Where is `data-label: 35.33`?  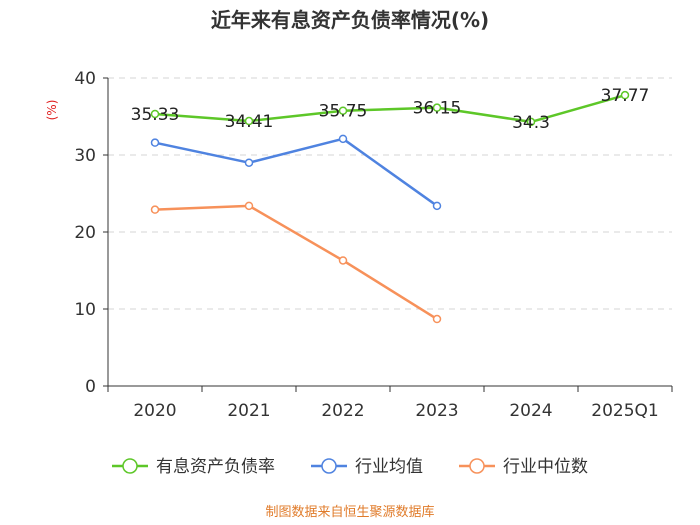
data-label: 35.33 is located at coordinates (155, 115).